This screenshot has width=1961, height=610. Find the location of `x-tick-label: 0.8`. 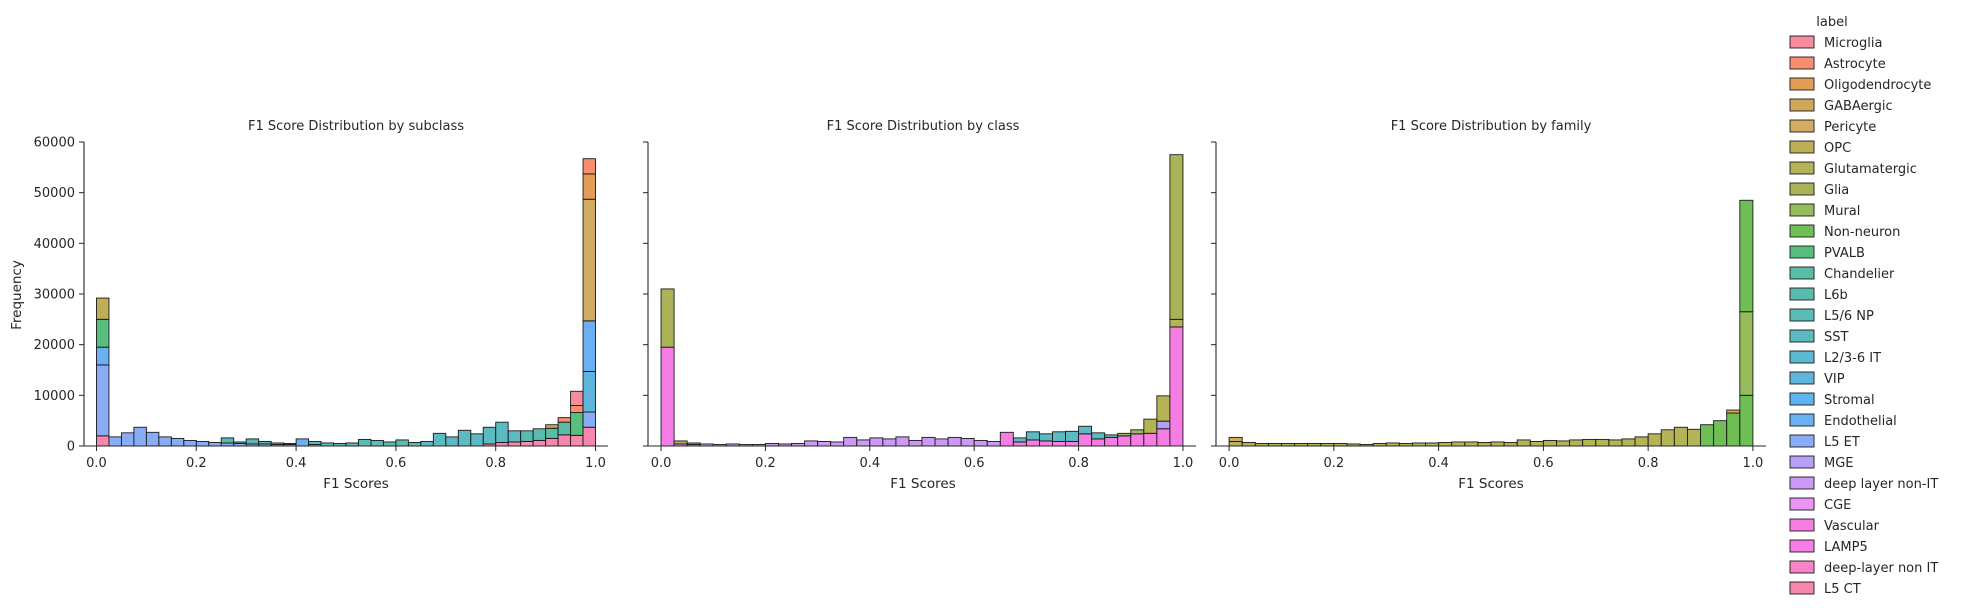

x-tick-label: 0.8 is located at coordinates (495, 463).